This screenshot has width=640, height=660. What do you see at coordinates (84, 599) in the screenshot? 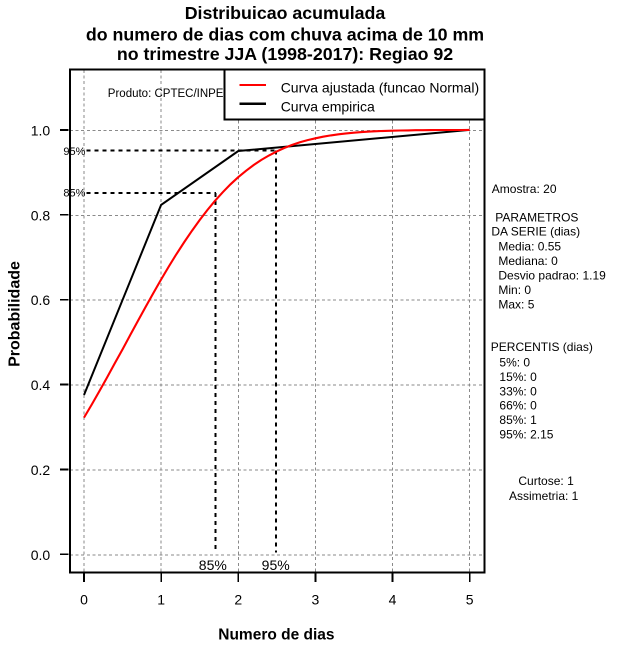
I see `svg-text: 0` at bounding box center [84, 599].